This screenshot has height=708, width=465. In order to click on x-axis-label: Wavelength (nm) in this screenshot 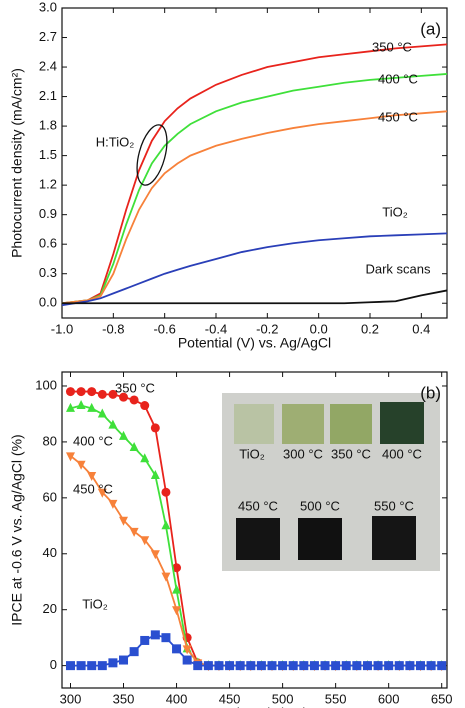, I will do `click(254, 706)`.